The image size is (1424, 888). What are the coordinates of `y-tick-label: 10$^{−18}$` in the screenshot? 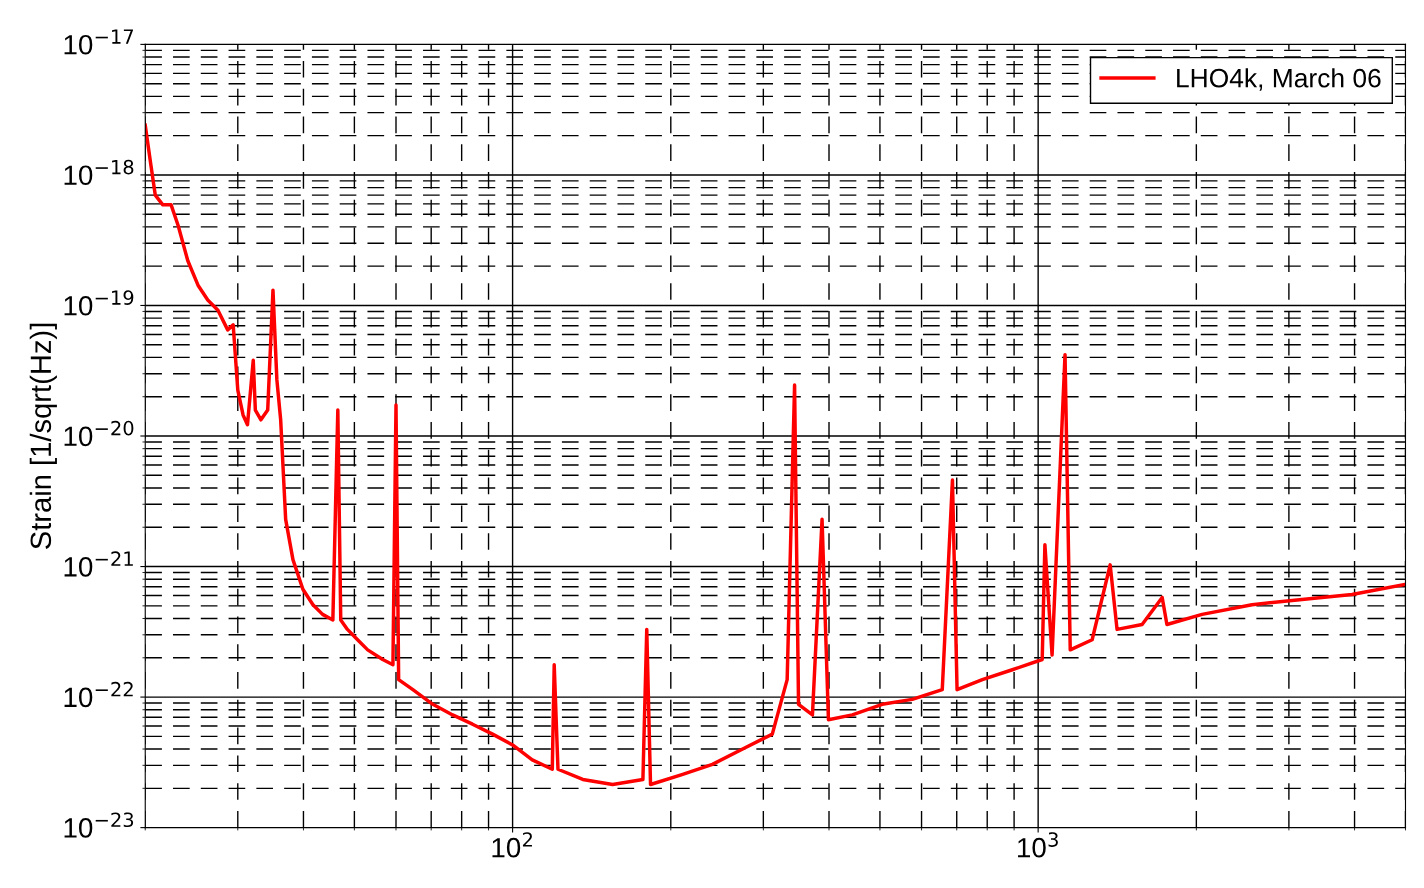 It's located at (99, 172).